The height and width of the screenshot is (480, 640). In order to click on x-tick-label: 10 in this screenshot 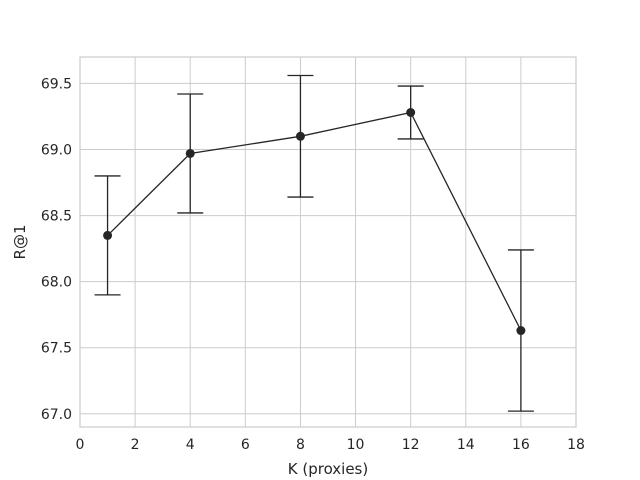, I will do `click(356, 445)`.